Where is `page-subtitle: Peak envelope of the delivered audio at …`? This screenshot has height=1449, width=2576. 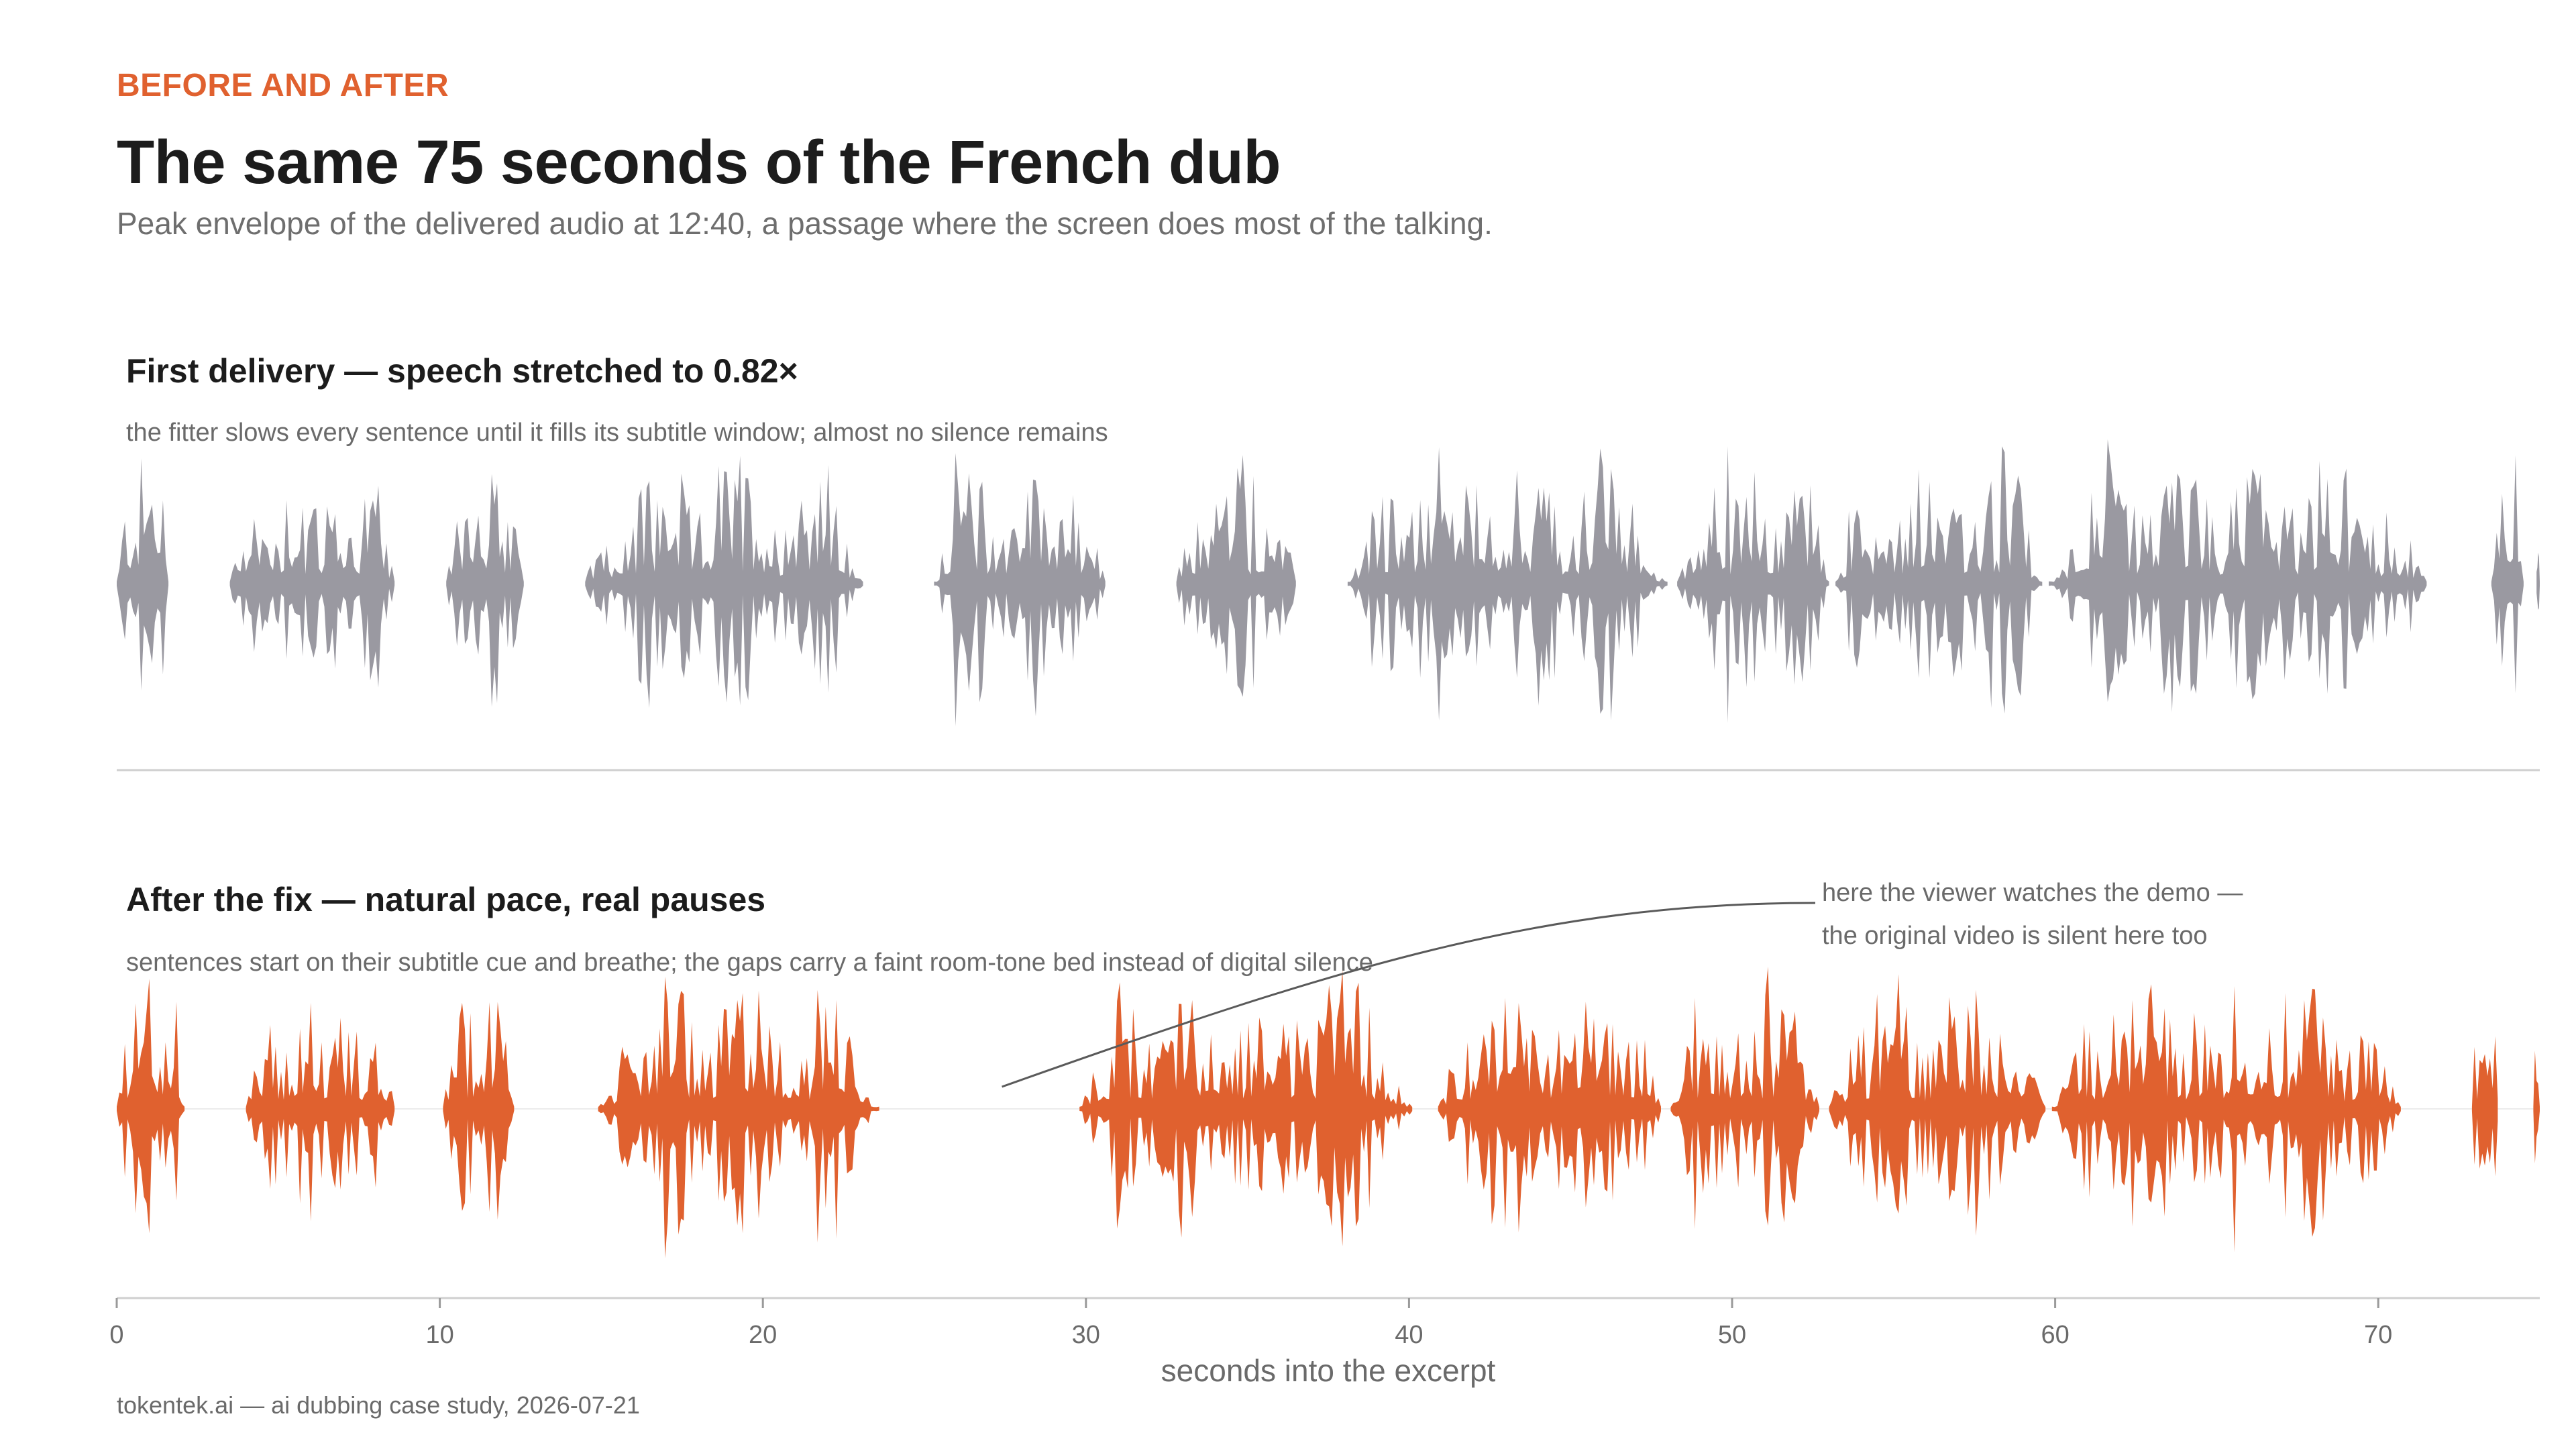 page-subtitle: Peak envelope of the delivered audio at … is located at coordinates (805, 223).